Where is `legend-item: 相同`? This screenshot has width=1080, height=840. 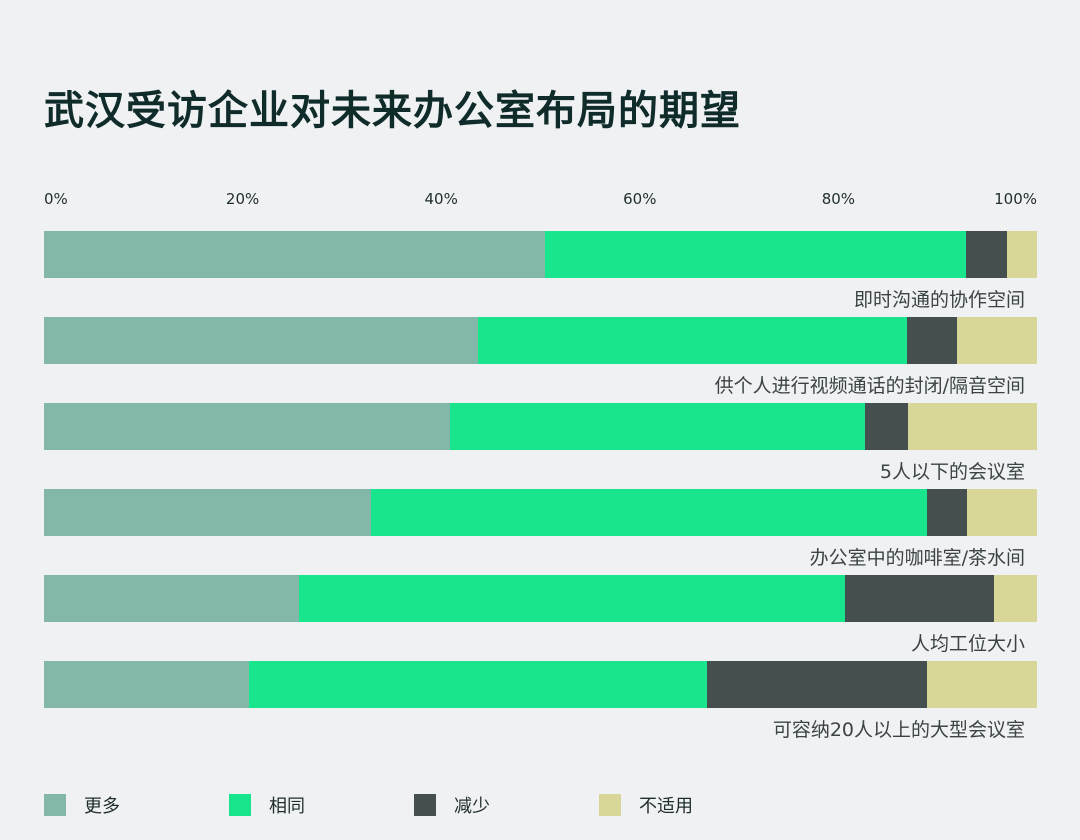
legend-item: 相同 is located at coordinates (267, 805).